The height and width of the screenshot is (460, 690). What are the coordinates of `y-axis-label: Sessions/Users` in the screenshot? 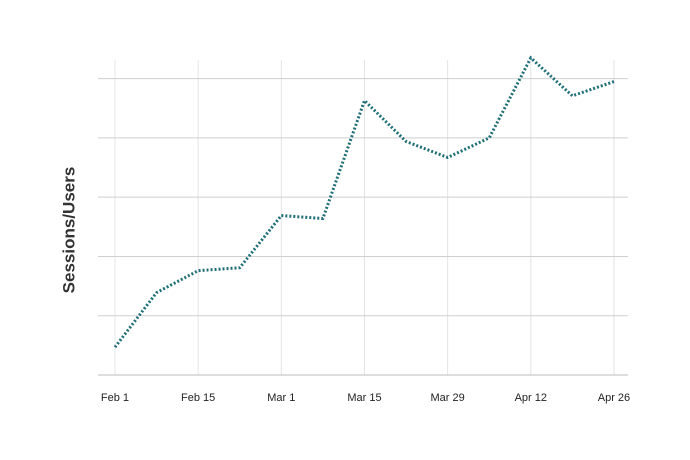 It's located at (68, 230).